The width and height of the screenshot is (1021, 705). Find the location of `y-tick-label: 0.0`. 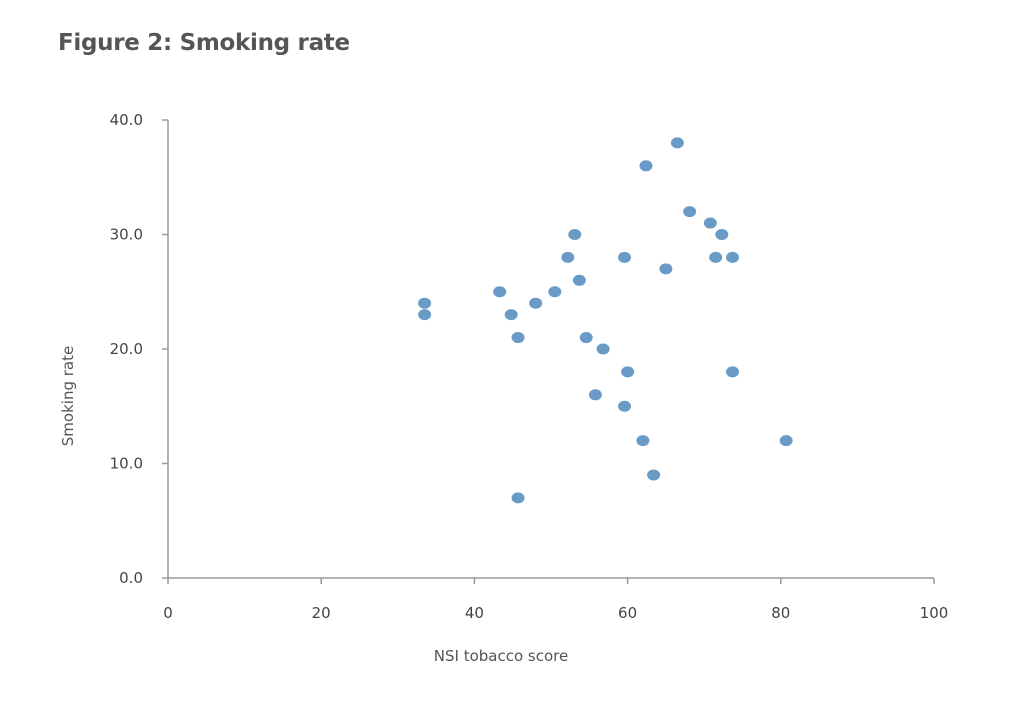

y-tick-label: 0.0 is located at coordinates (131, 578).